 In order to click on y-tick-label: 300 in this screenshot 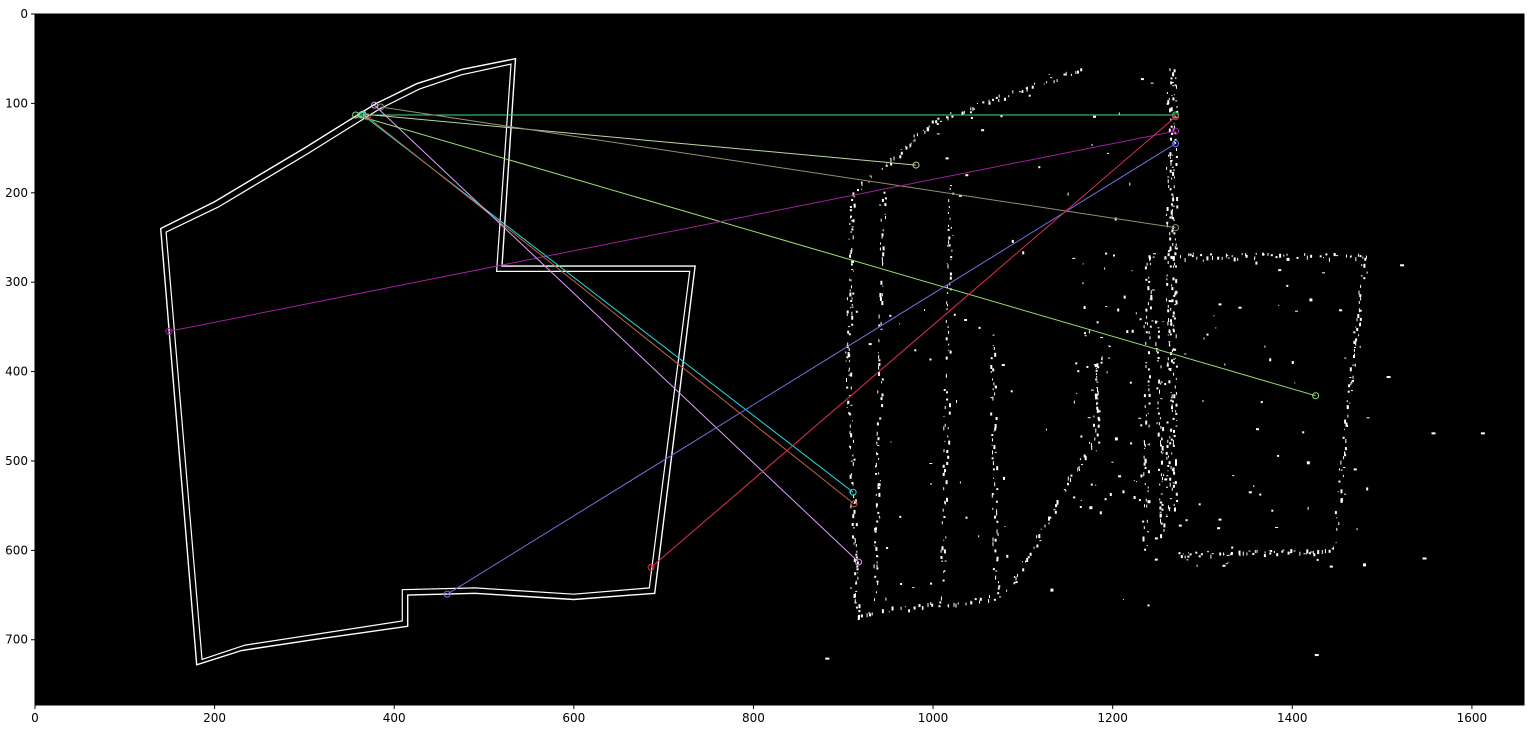, I will do `click(16, 282)`.